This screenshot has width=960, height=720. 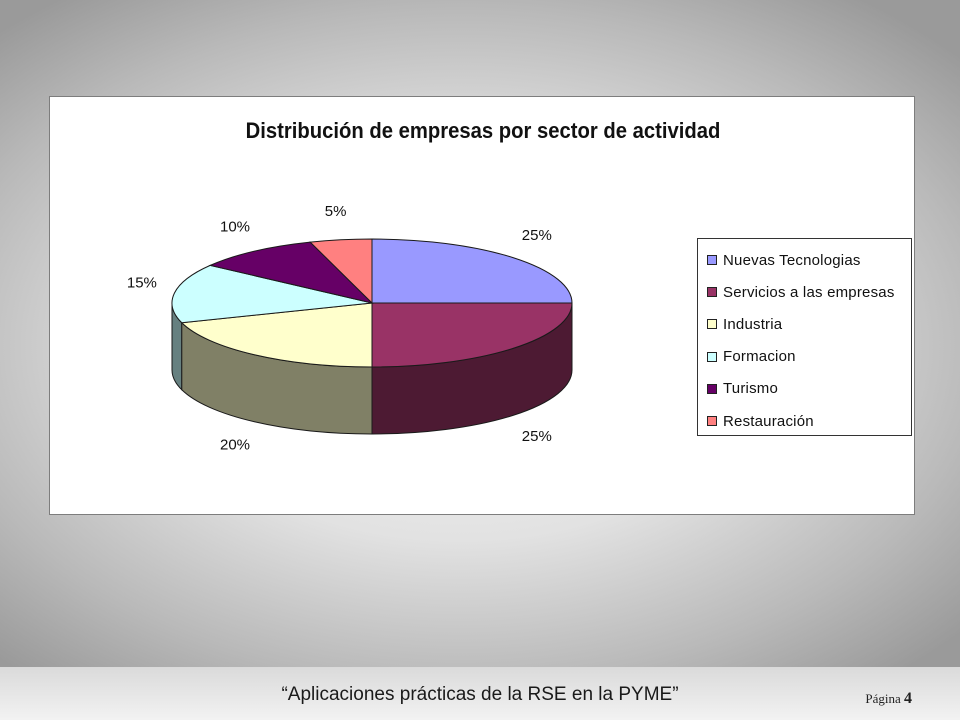 I want to click on page-number: Página 4, so click(x=888, y=699).